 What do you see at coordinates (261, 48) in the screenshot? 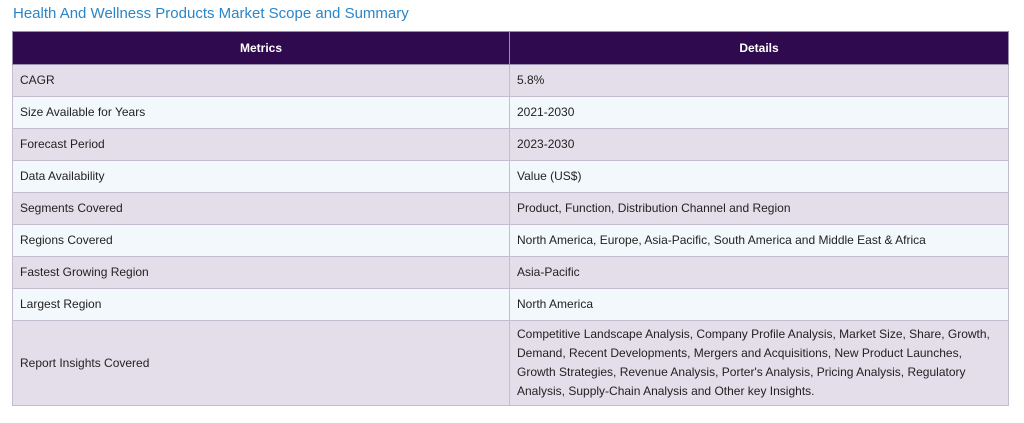
I see `header-metrics: Metrics` at bounding box center [261, 48].